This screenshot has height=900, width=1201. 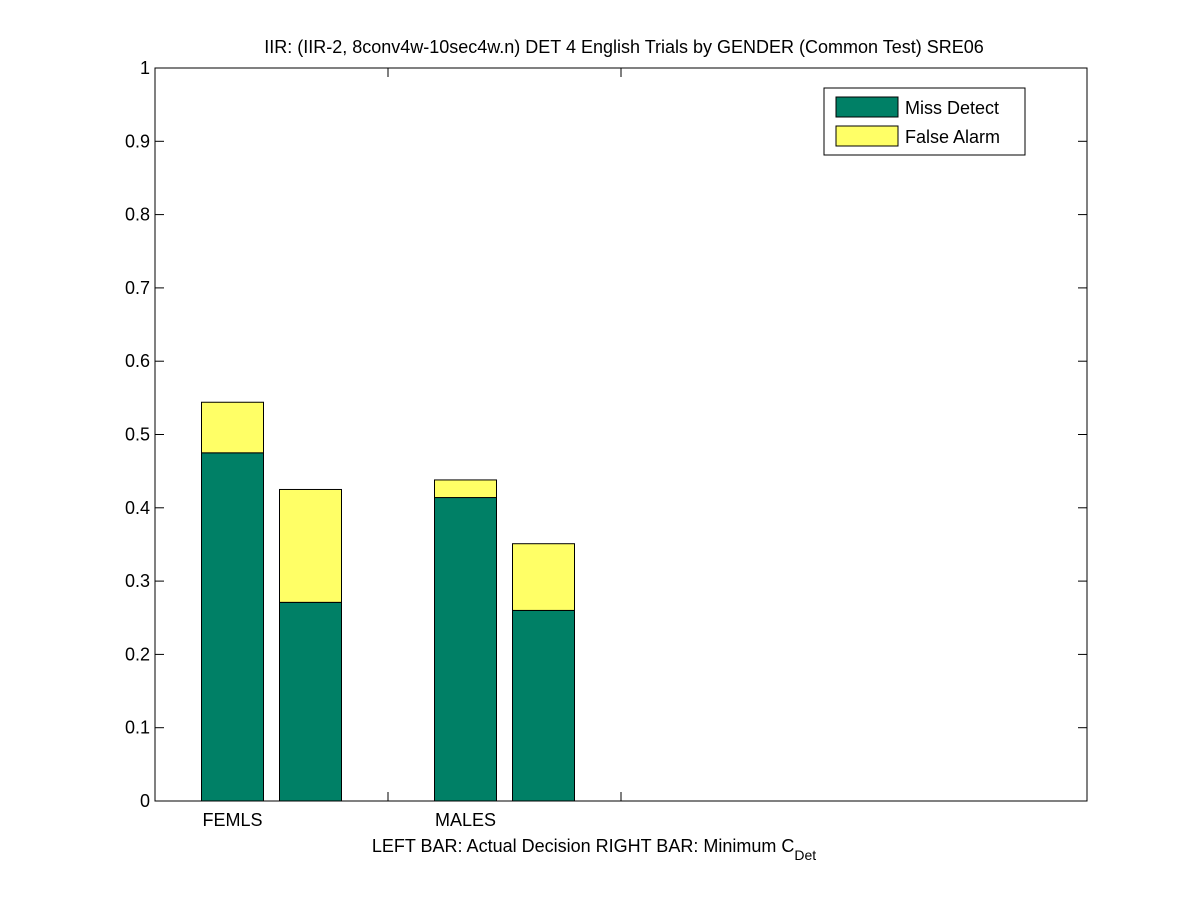 What do you see at coordinates (137, 654) in the screenshot?
I see `y-tick-label: 0.2` at bounding box center [137, 654].